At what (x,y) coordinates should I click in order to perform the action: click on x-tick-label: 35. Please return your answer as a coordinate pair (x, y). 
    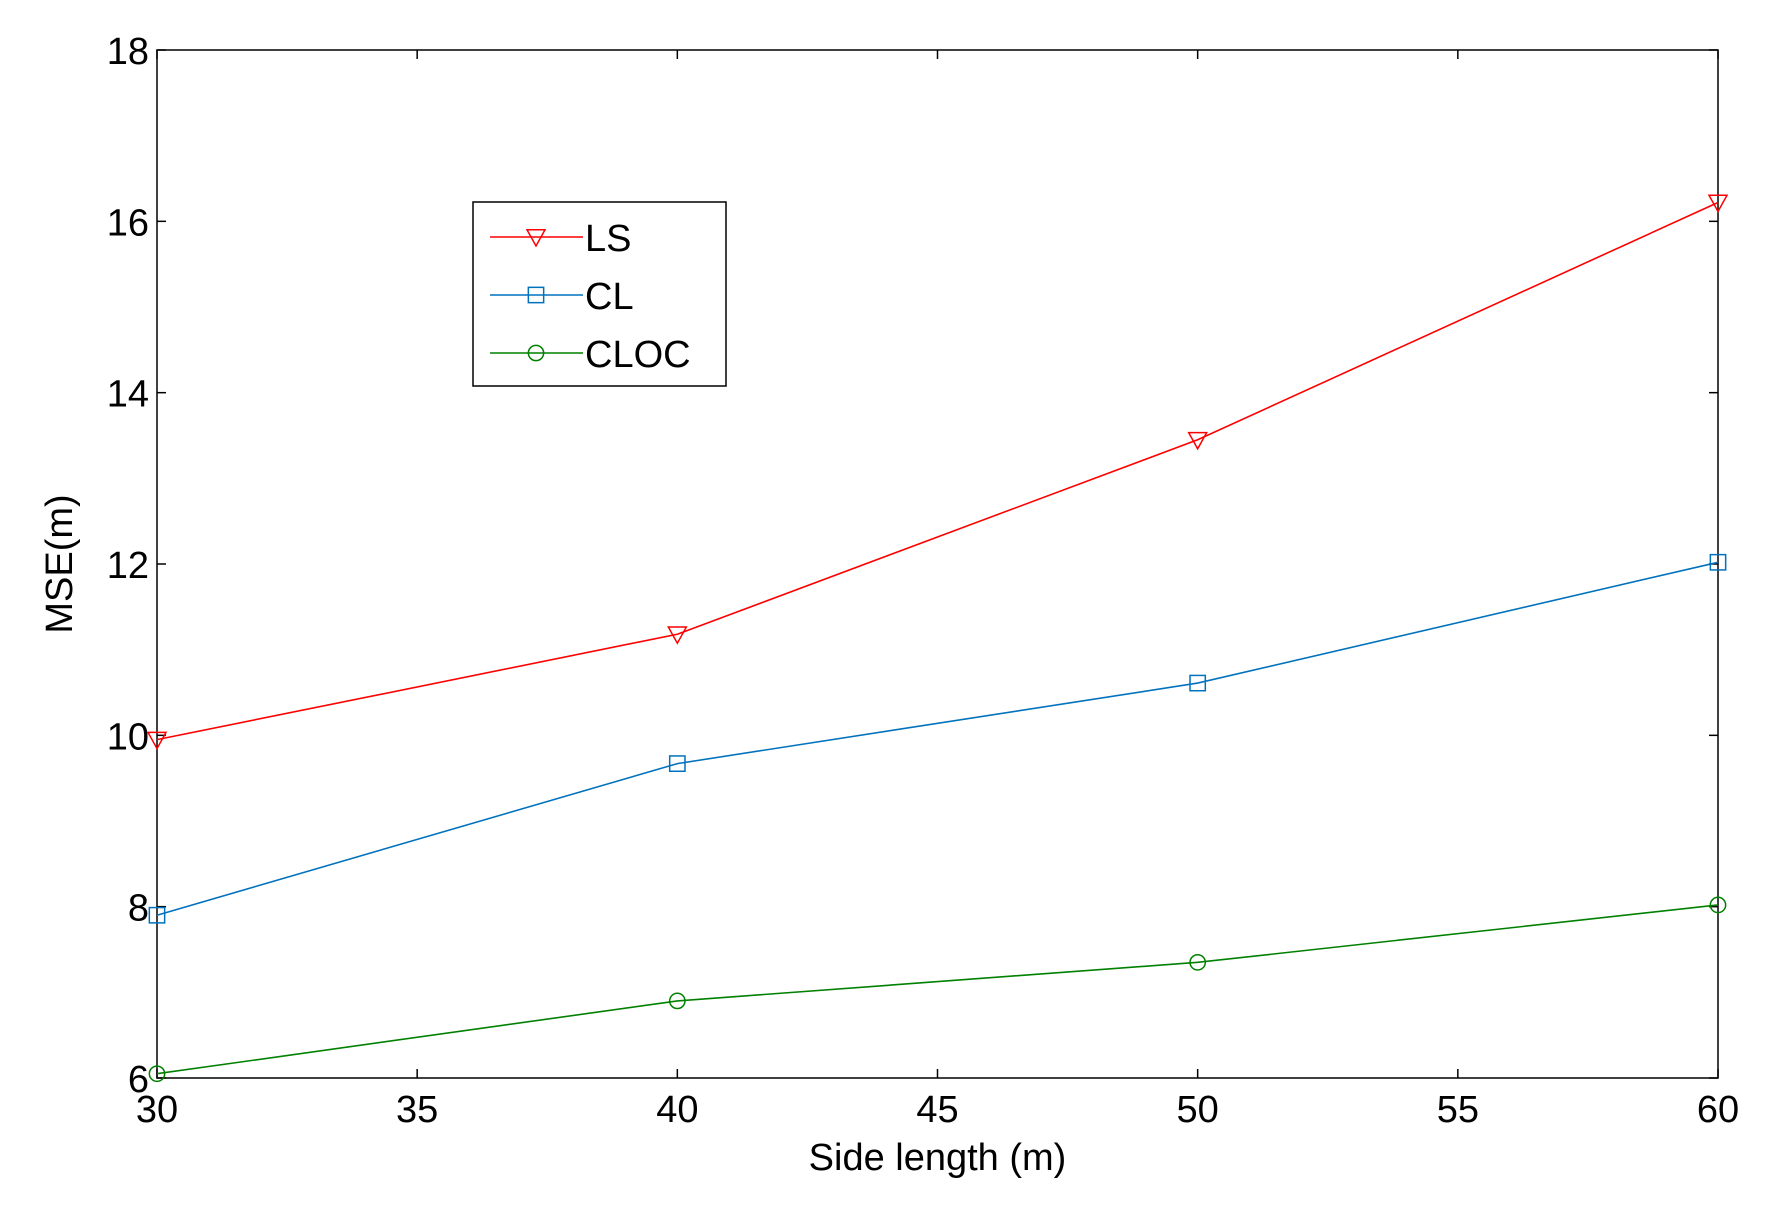
    Looking at the image, I should click on (417, 1110).